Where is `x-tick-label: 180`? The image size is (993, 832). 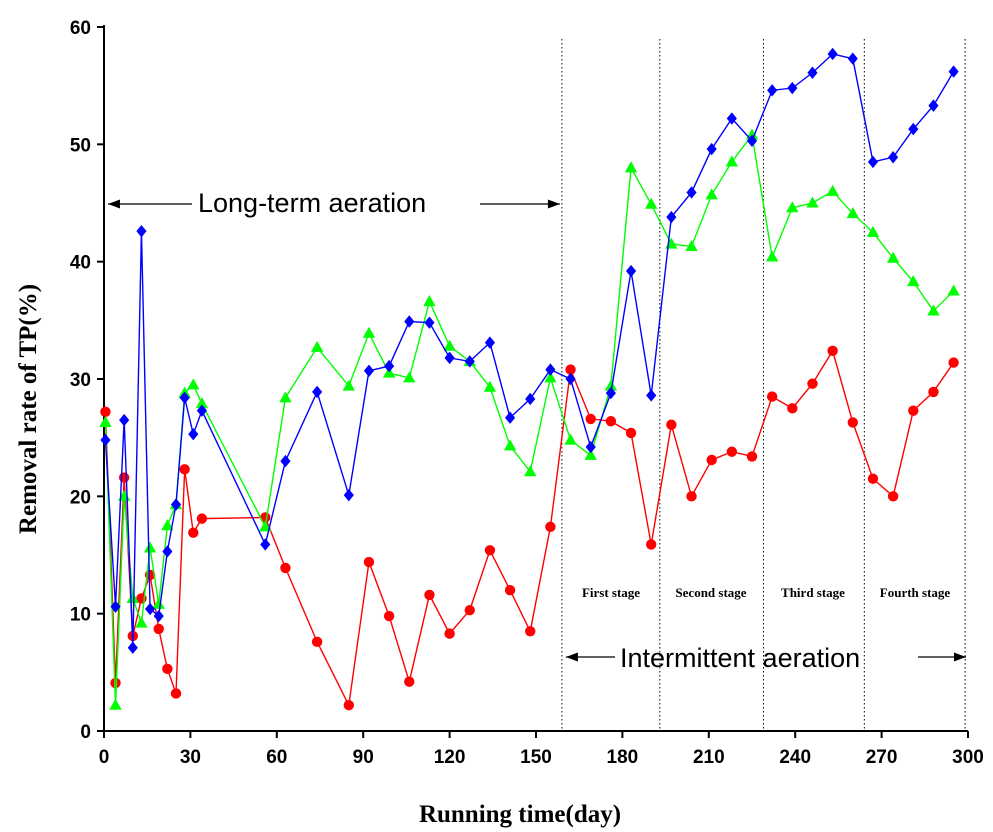
x-tick-label: 180 is located at coordinates (623, 757).